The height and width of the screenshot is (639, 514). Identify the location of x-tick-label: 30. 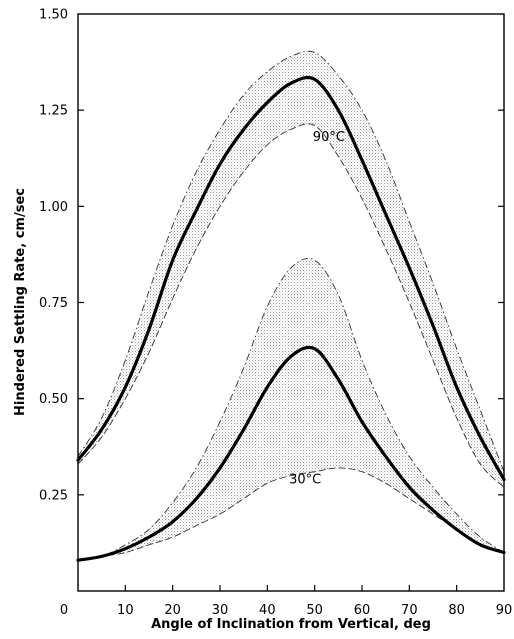
(220, 610).